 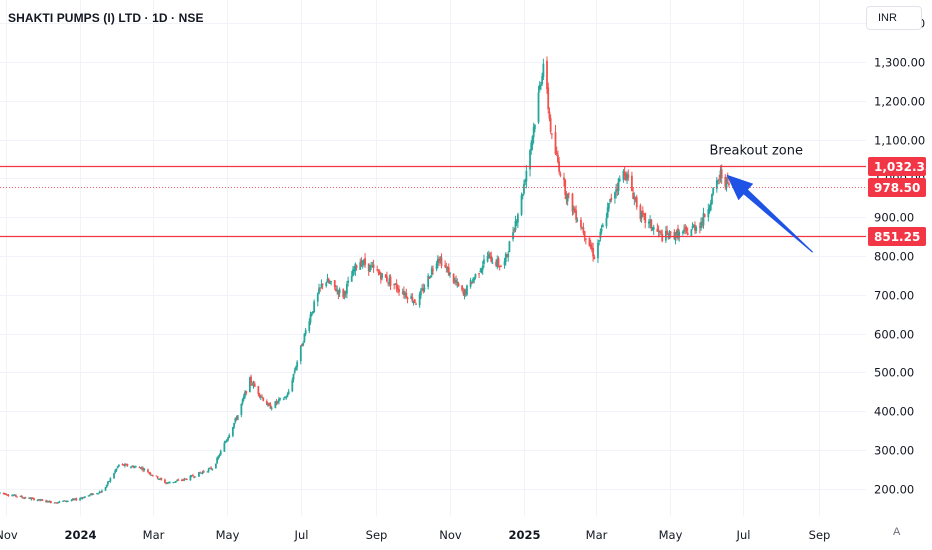 What do you see at coordinates (894, 335) in the screenshot?
I see `y-tick-label: 600.00` at bounding box center [894, 335].